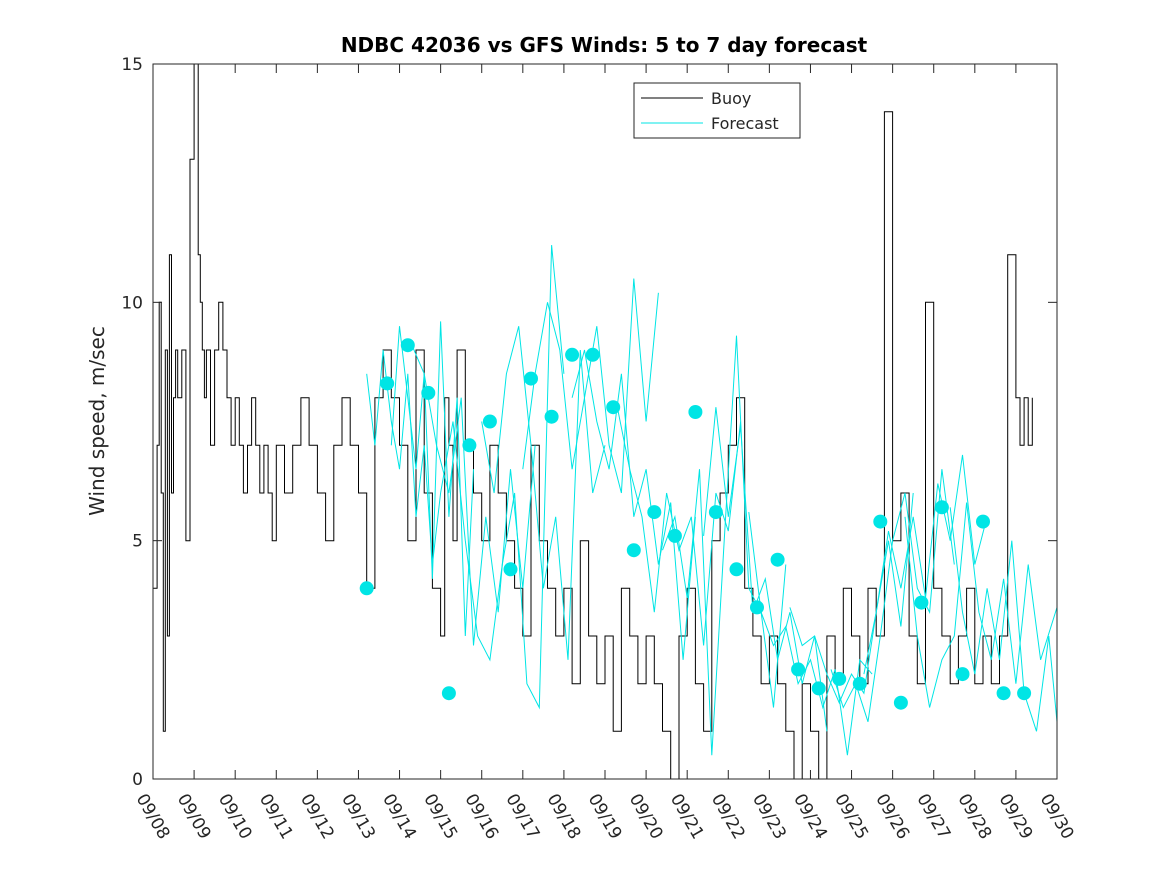  Describe the element at coordinates (745, 123) in the screenshot. I see `legend-label-forecast: Forecast` at that location.